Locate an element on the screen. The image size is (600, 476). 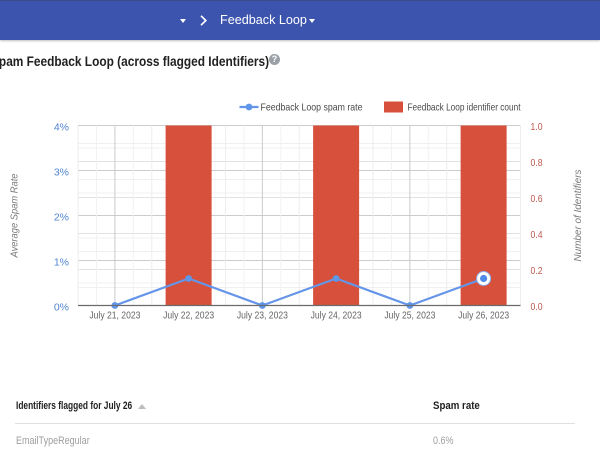
svg-text: Average Spam Rate is located at coordinates (15, 215).